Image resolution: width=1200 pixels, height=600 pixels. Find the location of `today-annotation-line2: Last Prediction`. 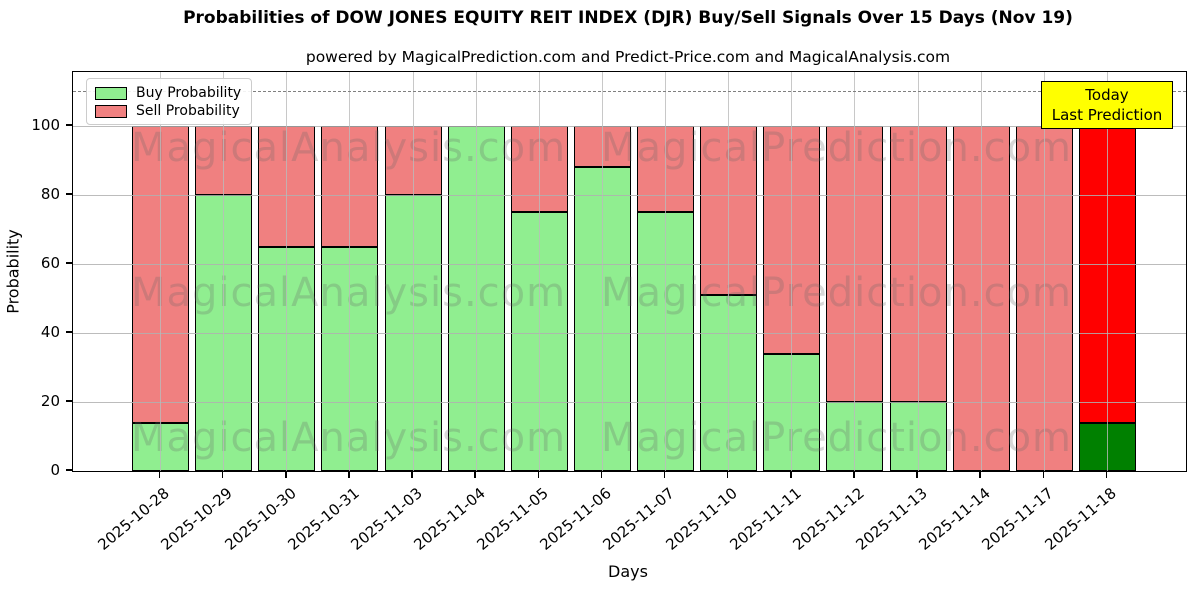

today-annotation-line2: Last Prediction is located at coordinates (1107, 115).